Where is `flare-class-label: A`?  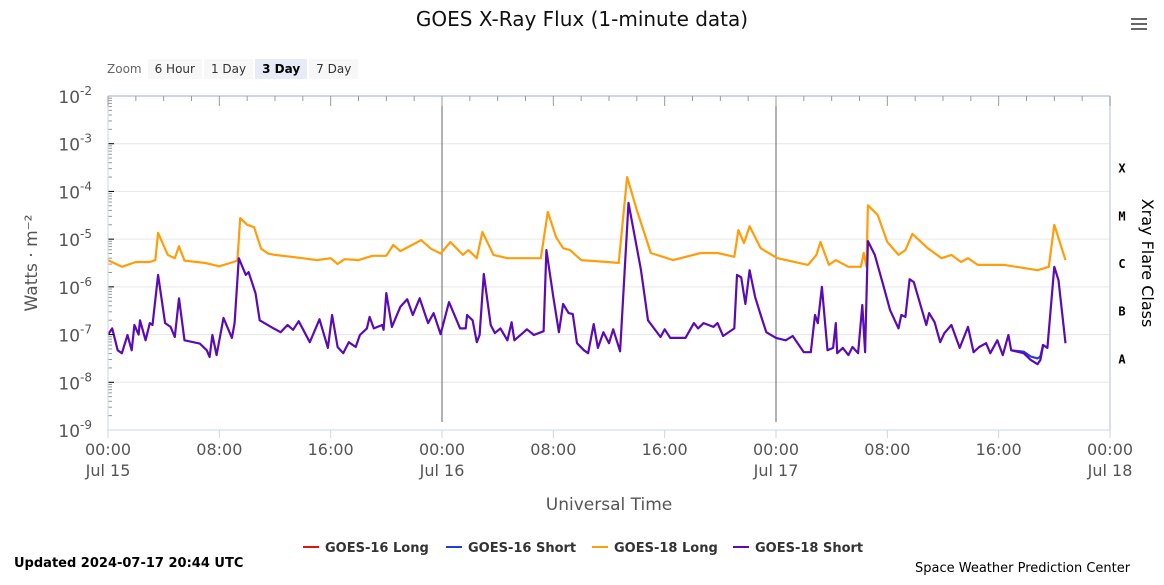 flare-class-label: A is located at coordinates (1122, 359).